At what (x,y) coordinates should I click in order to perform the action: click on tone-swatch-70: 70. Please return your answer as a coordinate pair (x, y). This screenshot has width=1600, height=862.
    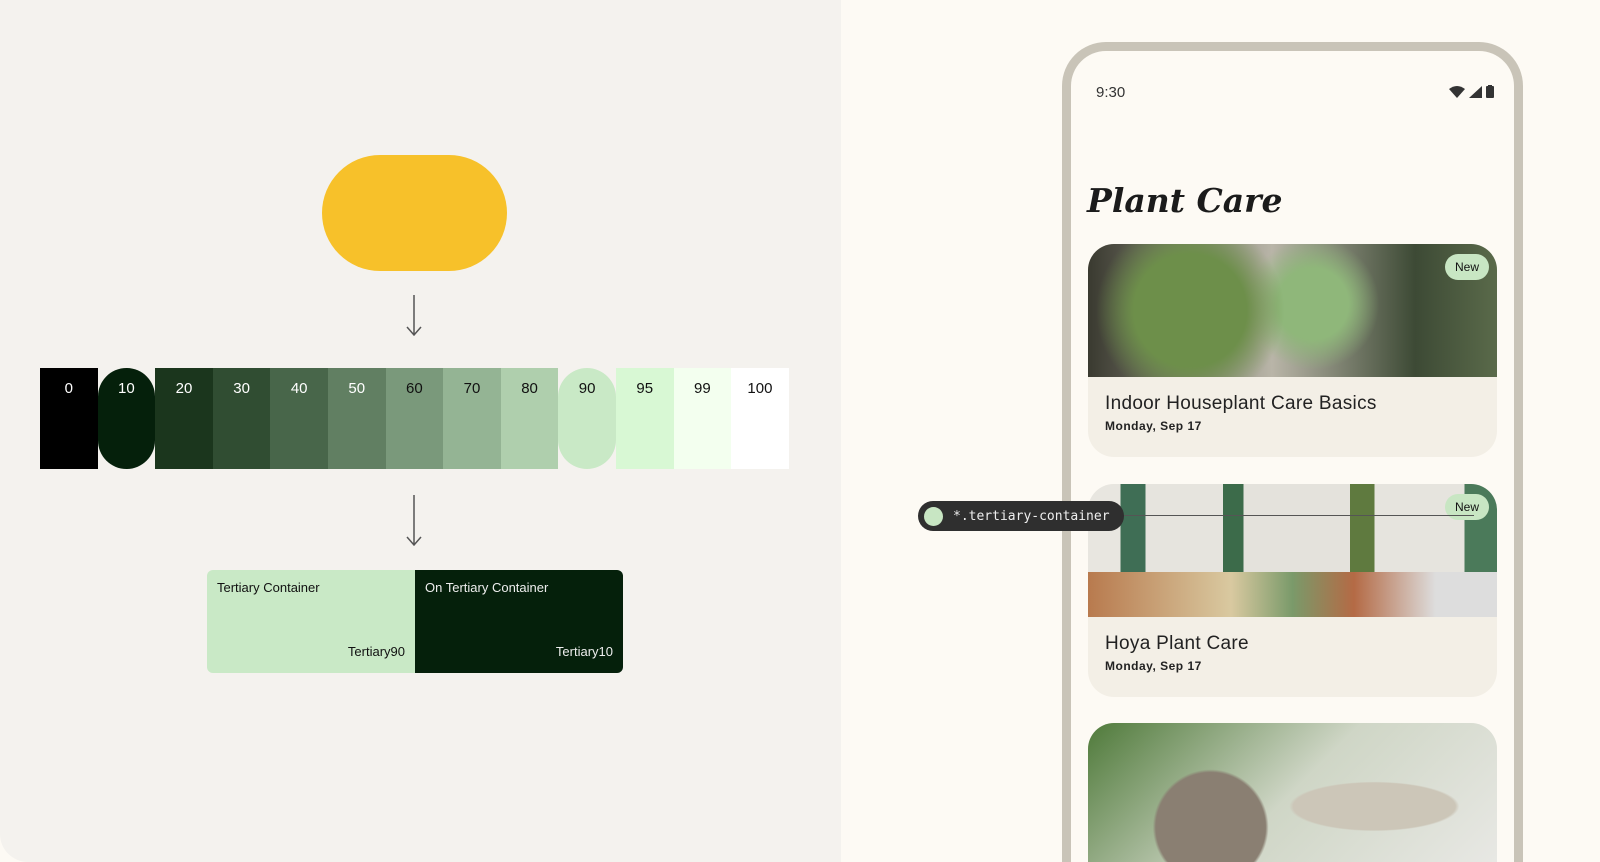
    Looking at the image, I should click on (472, 418).